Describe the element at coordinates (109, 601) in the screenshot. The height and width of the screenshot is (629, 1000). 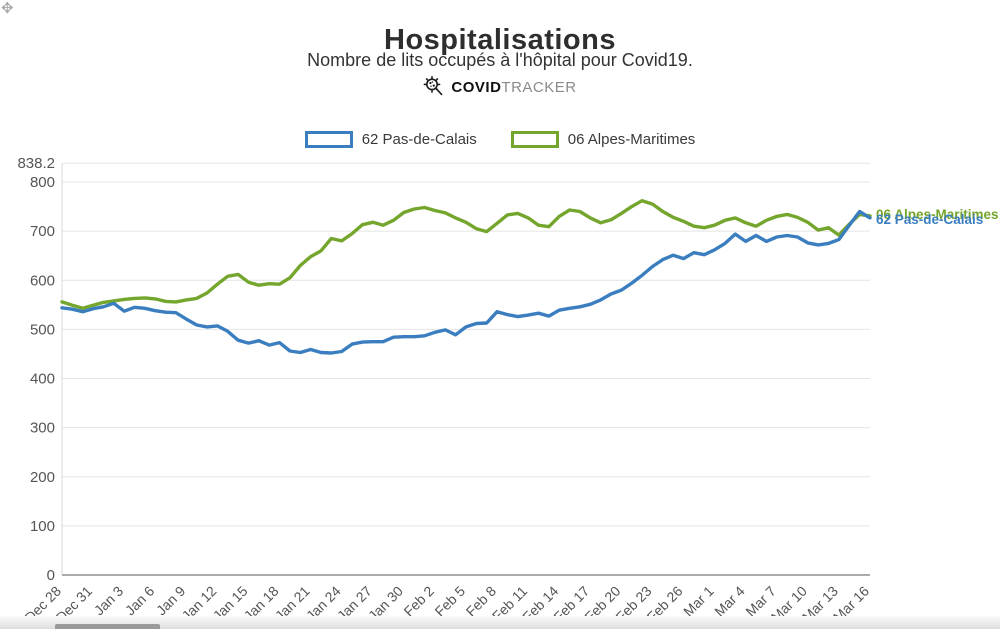
I see `x-tick-label: Jan 3` at that location.